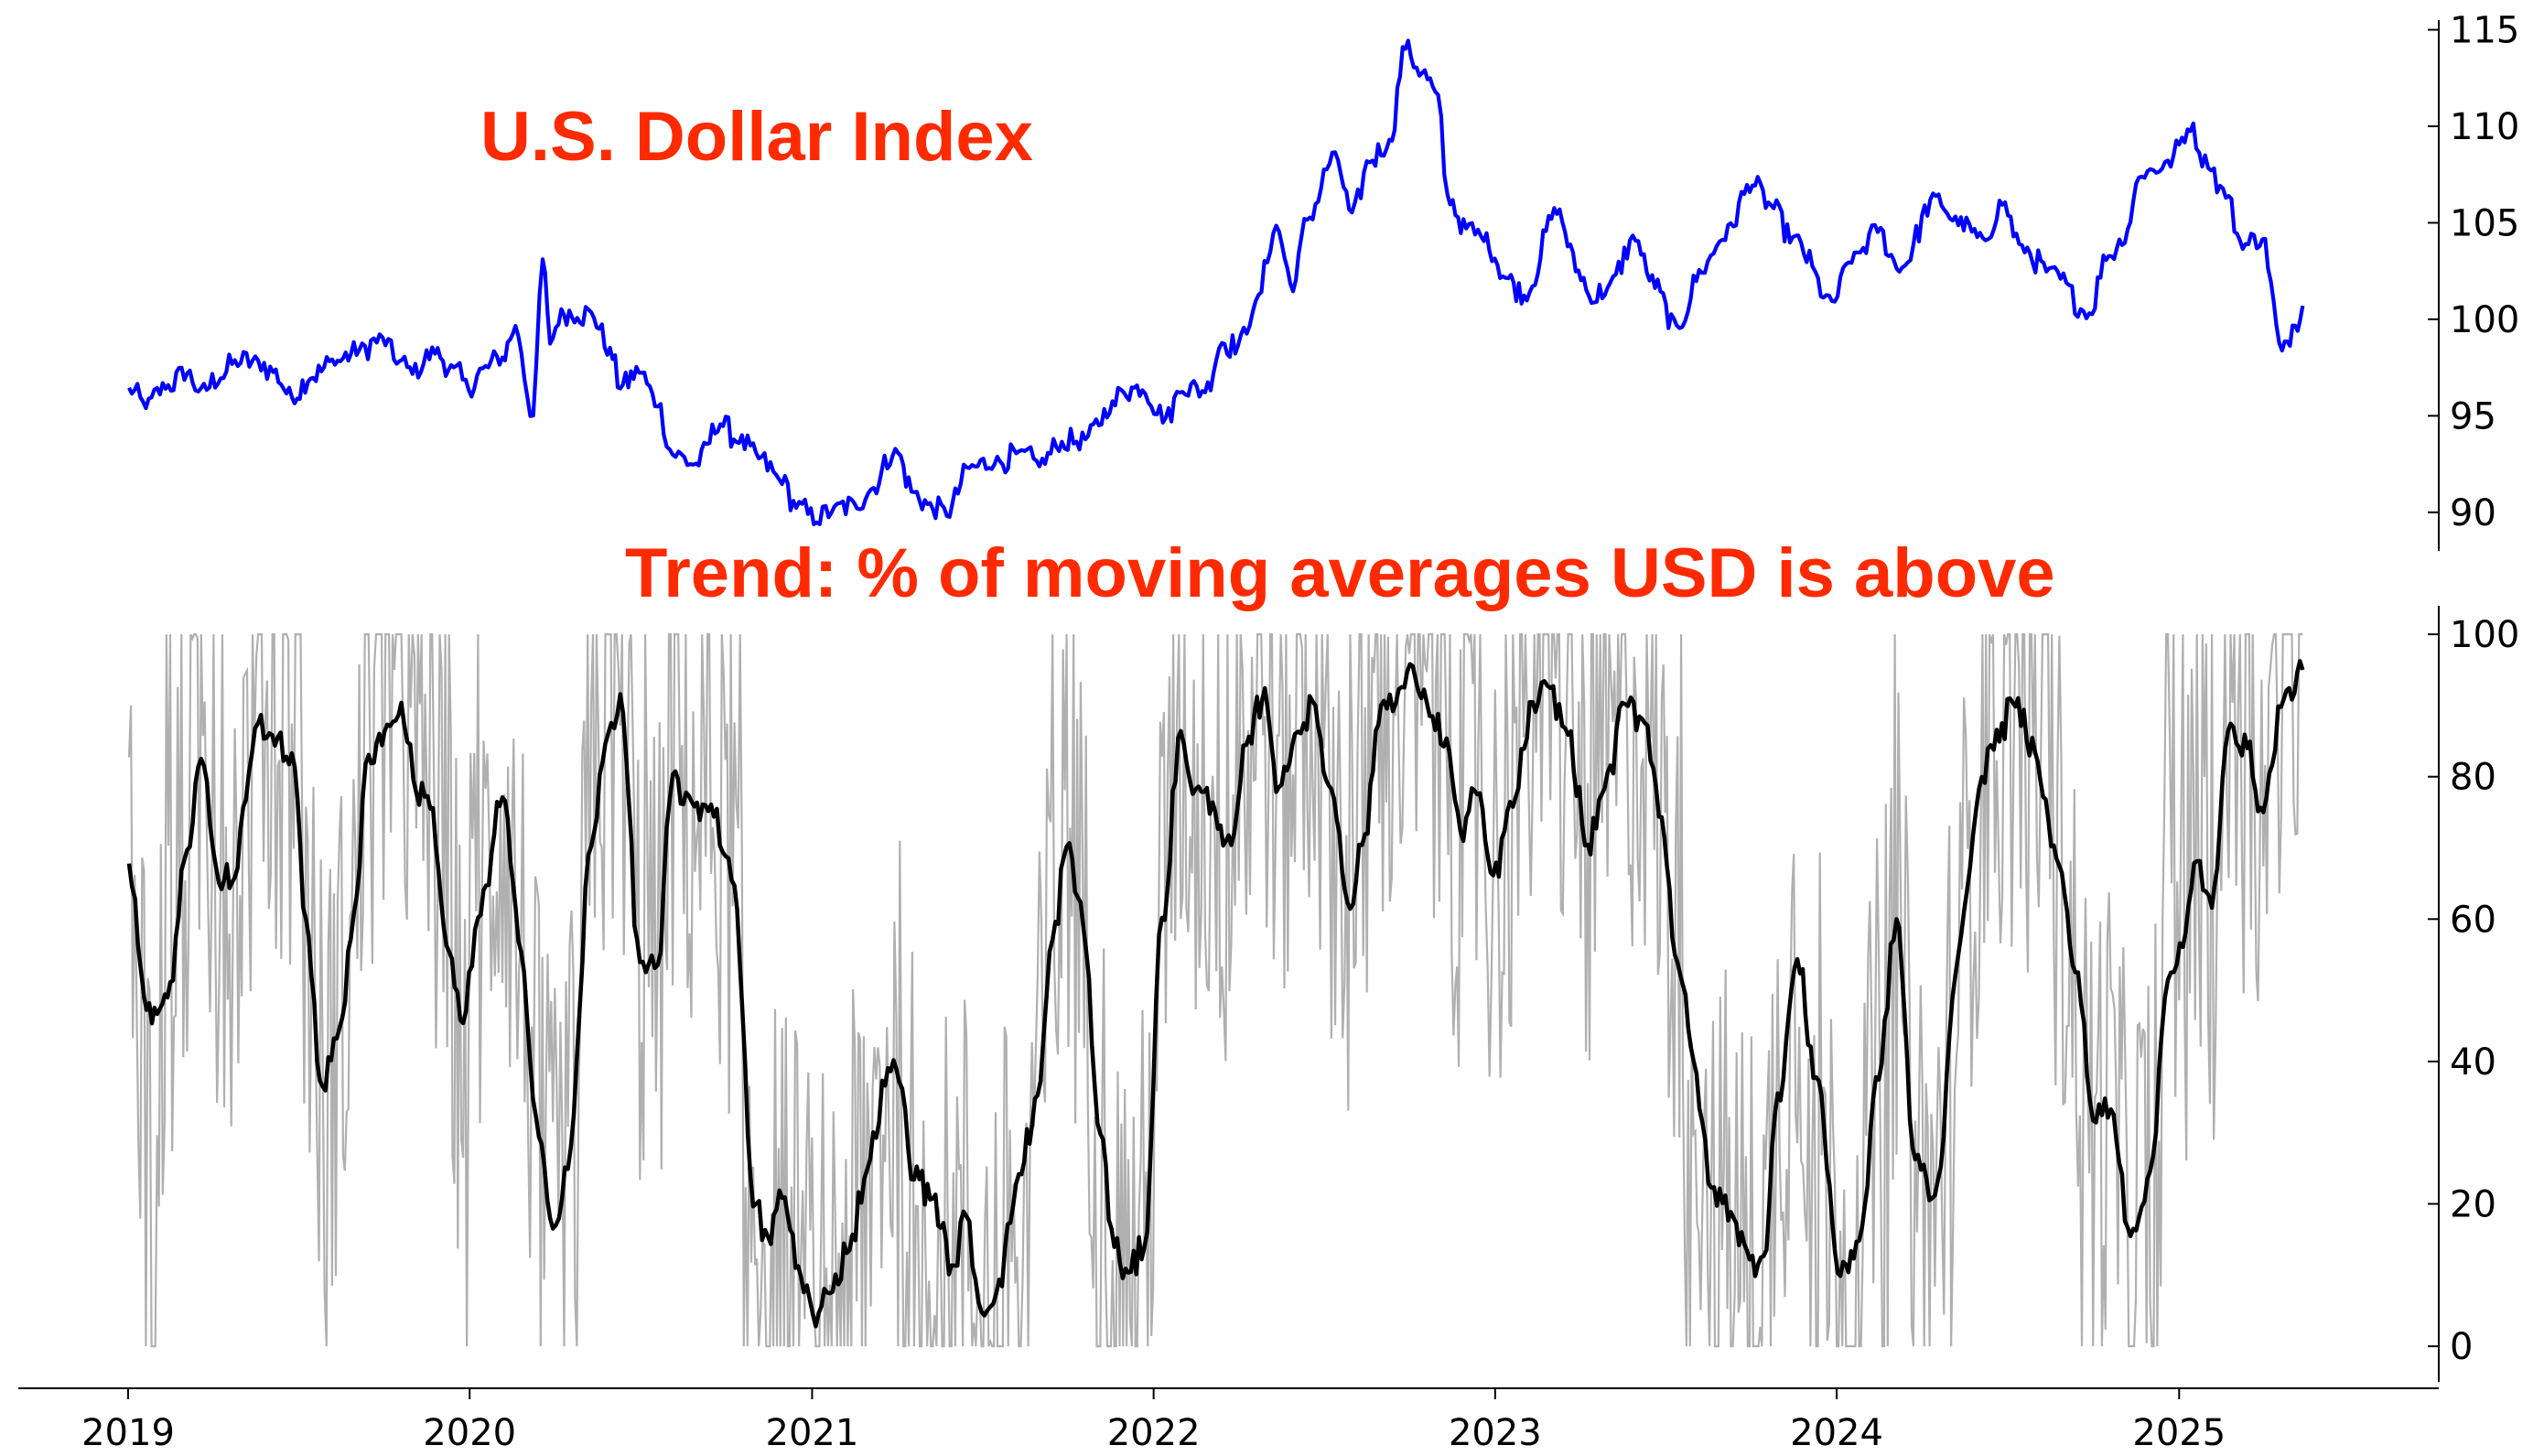 The image size is (2544, 1456). I want to click on dollar-index-y-tick-label: 110, so click(2484, 127).